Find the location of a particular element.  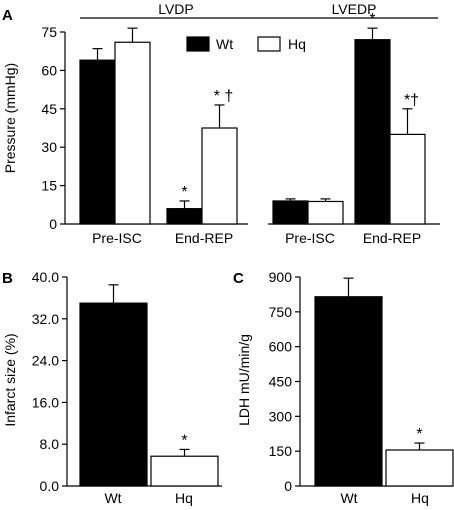

group-label-lvdp: LVDP is located at coordinates (176, 9).